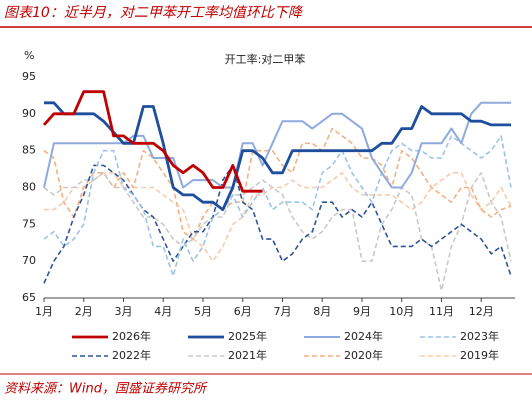 This screenshot has width=532, height=407. I want to click on x-tick-label: 6月, so click(243, 311).